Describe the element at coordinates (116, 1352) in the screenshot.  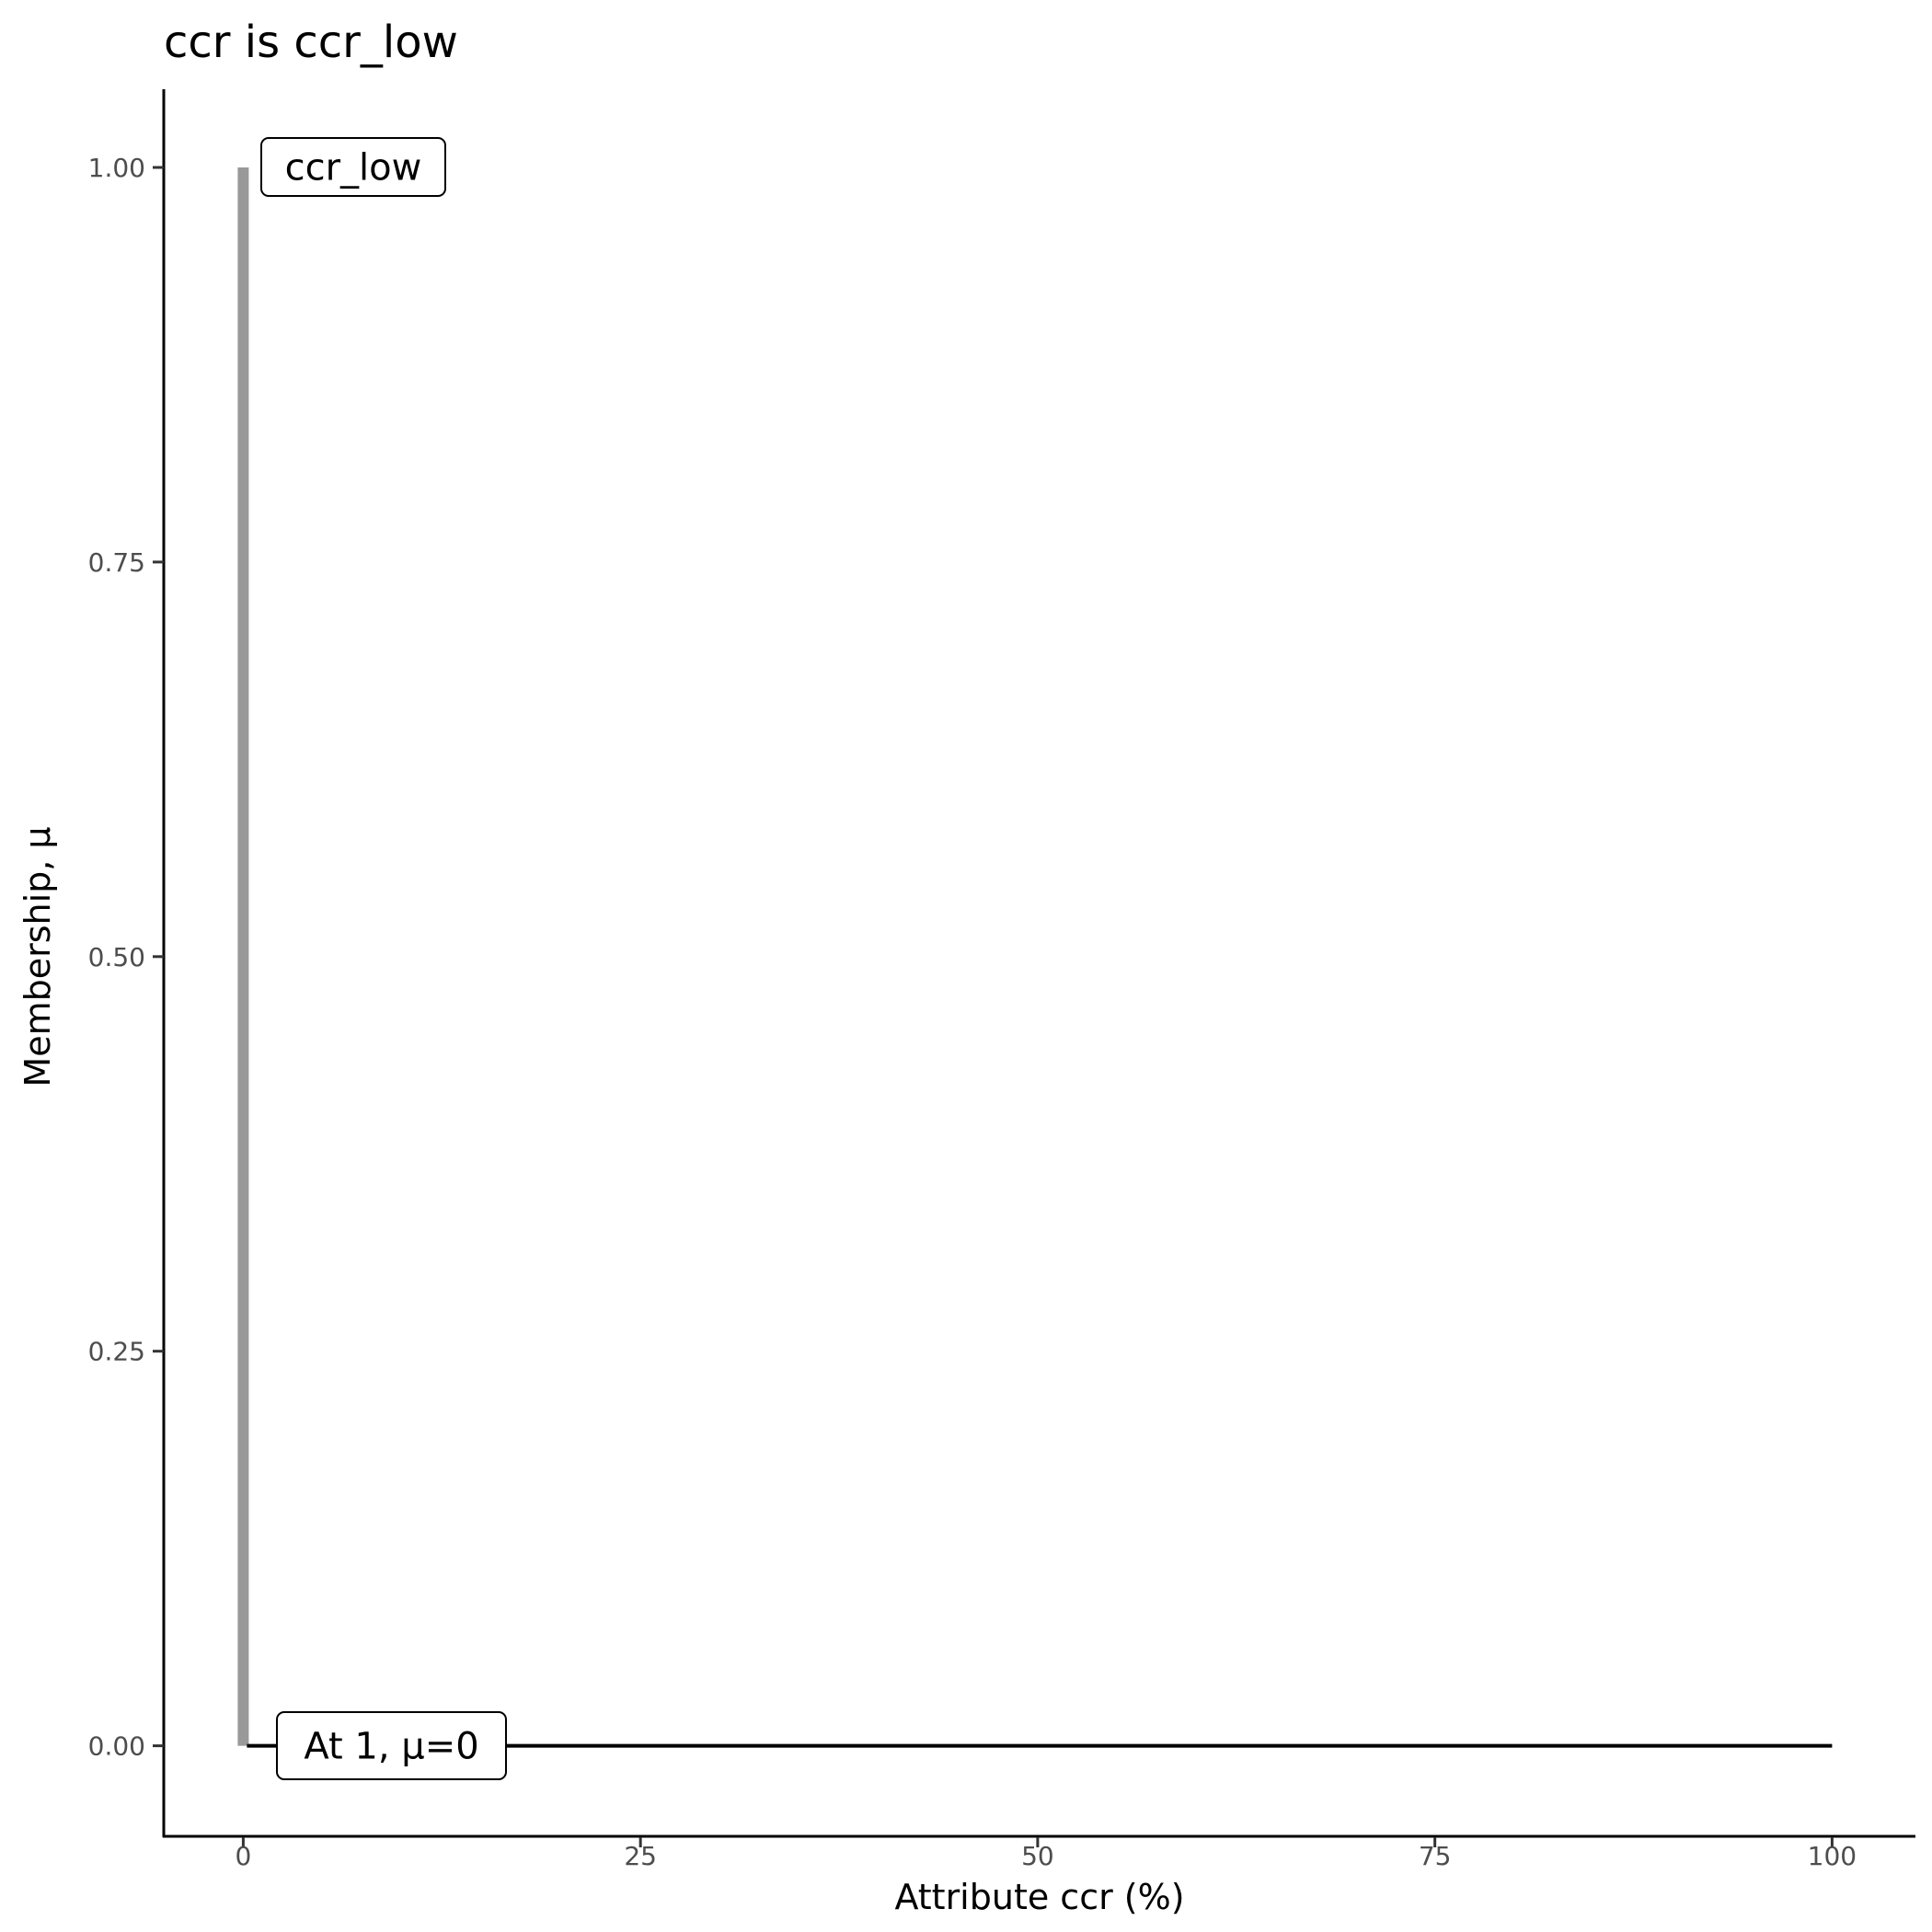
I see `y-tick-label: 0.25` at that location.